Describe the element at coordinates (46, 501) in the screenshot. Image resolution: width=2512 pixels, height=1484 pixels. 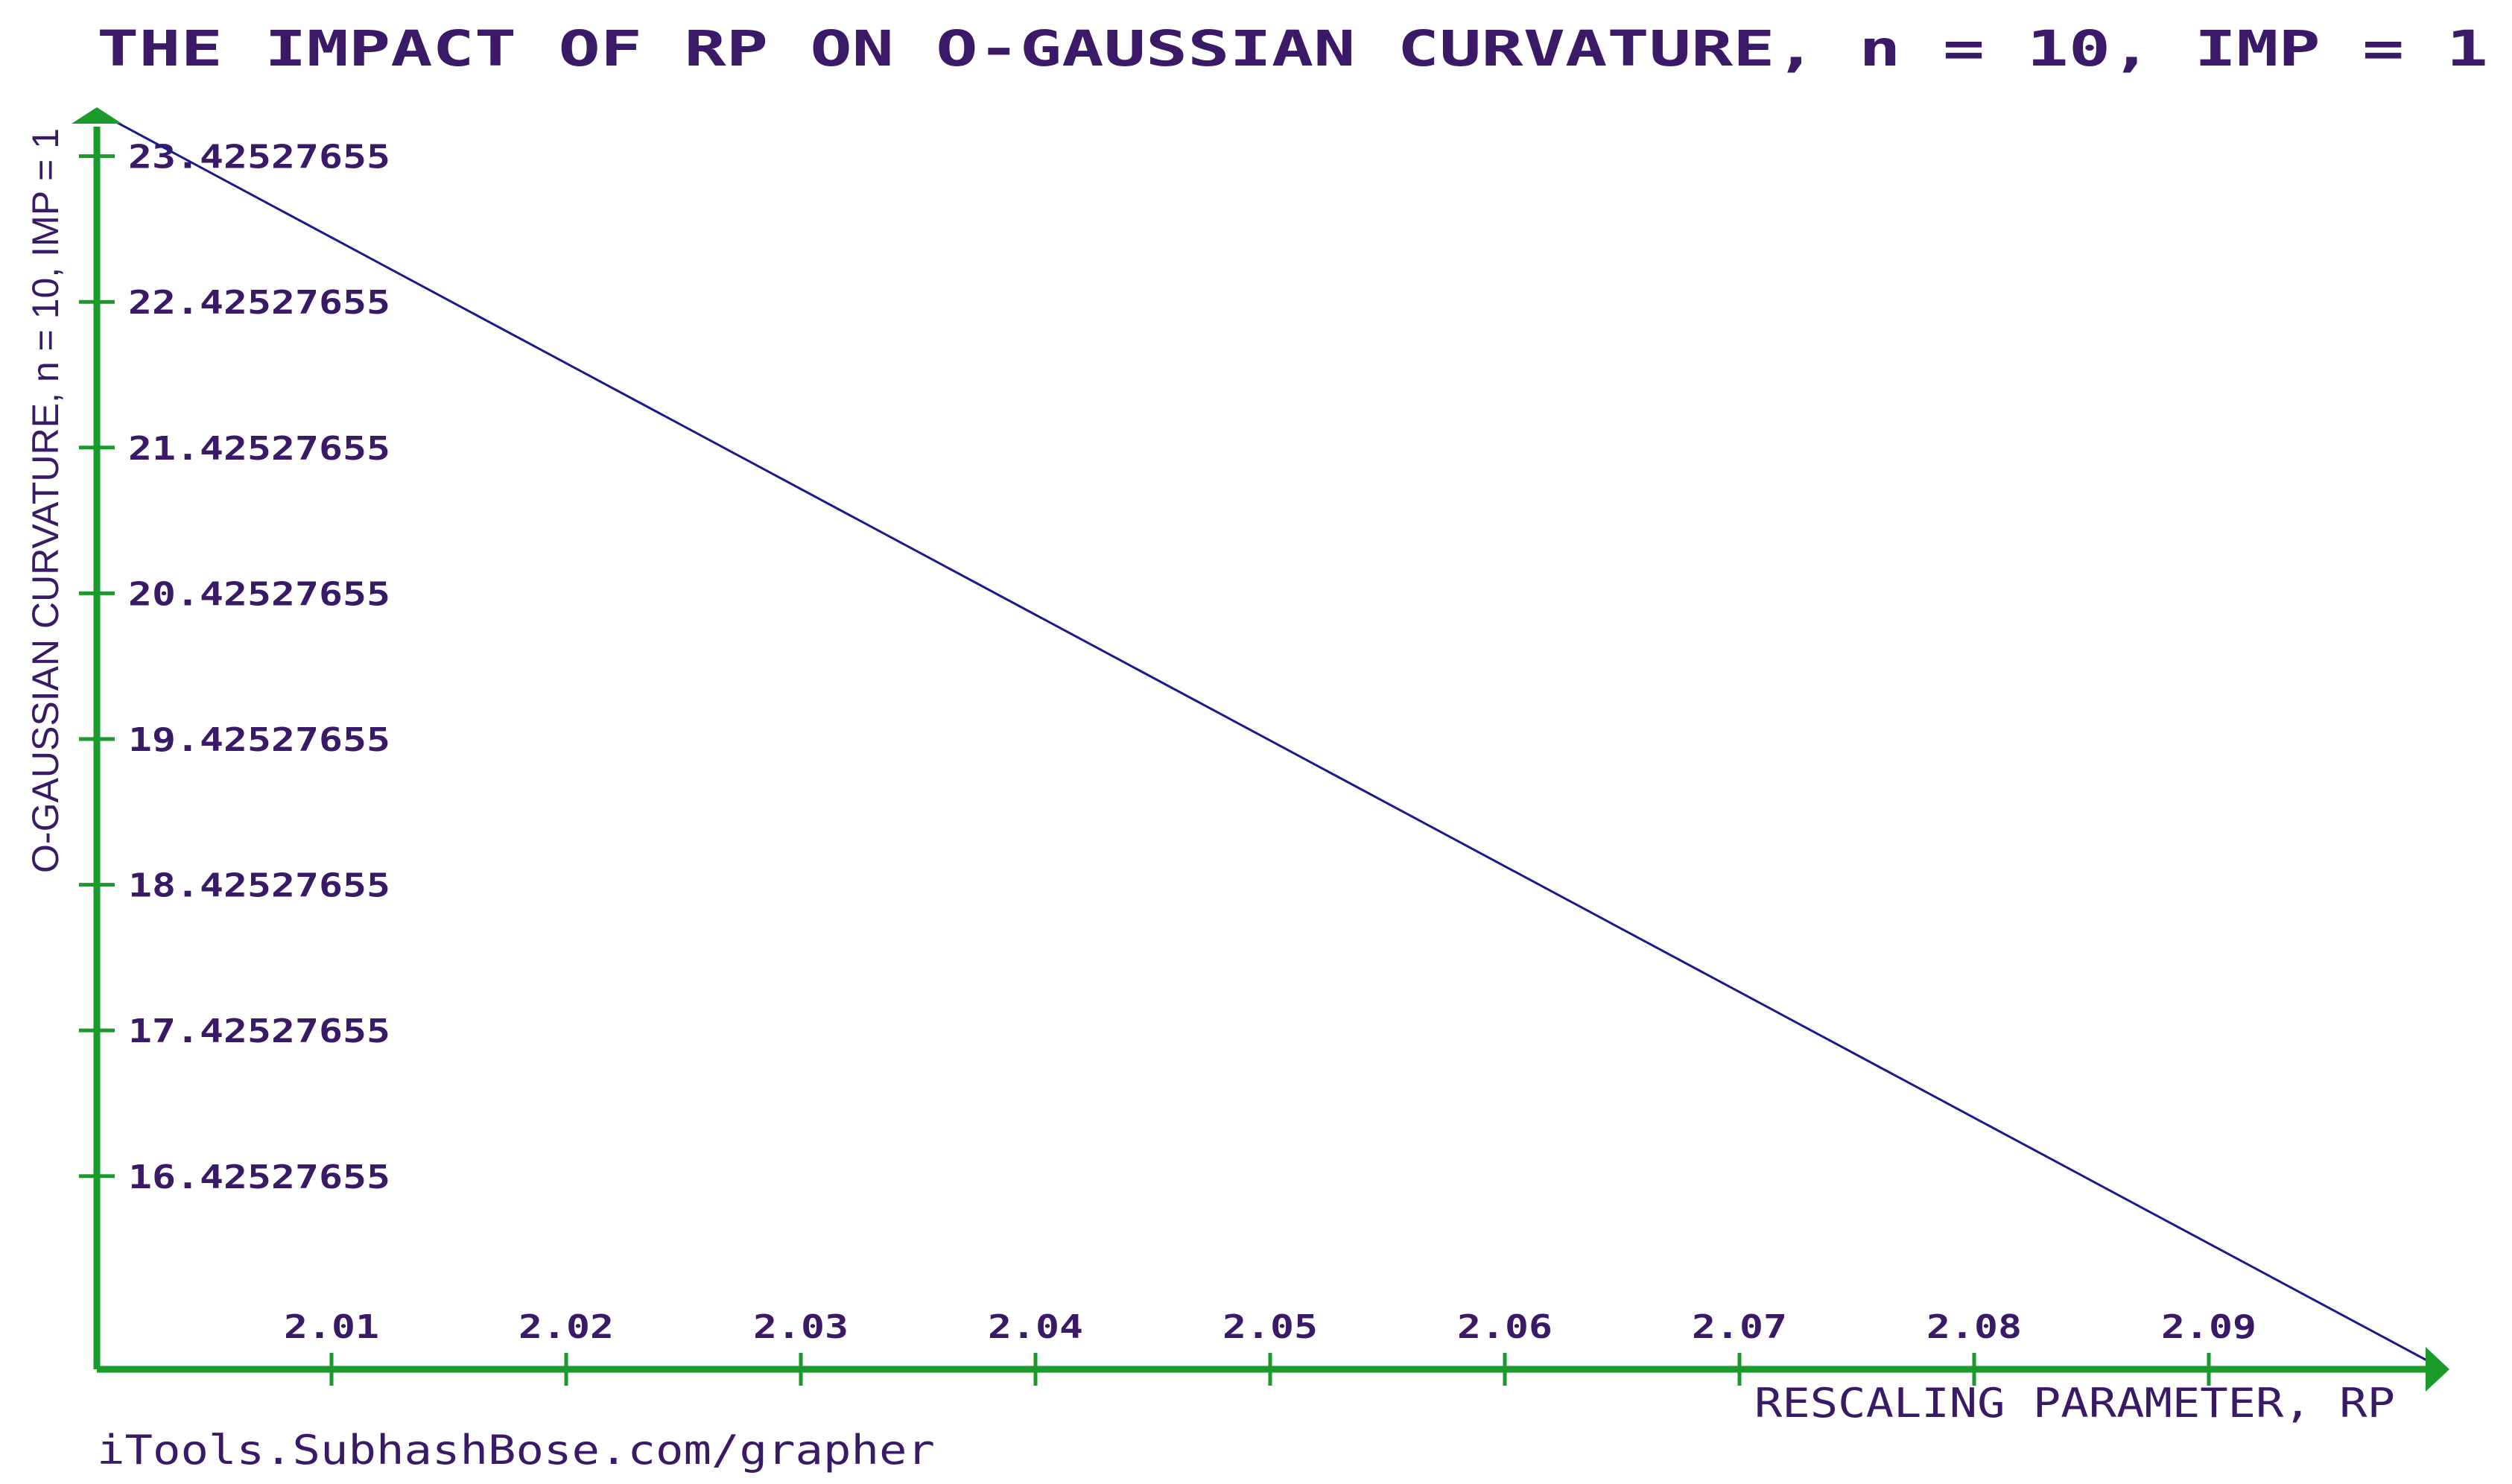
I see `y-axis-label: O-GAUSSIAN CURVATURE, n = 10, IMP = 1` at that location.